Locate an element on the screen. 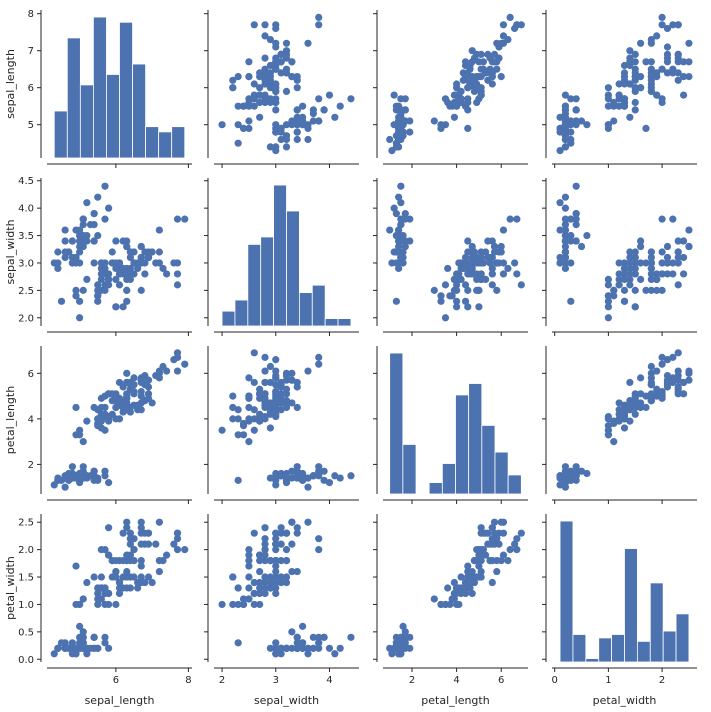 This screenshot has height=712, width=711. x-tick-label: 2 is located at coordinates (222, 680).